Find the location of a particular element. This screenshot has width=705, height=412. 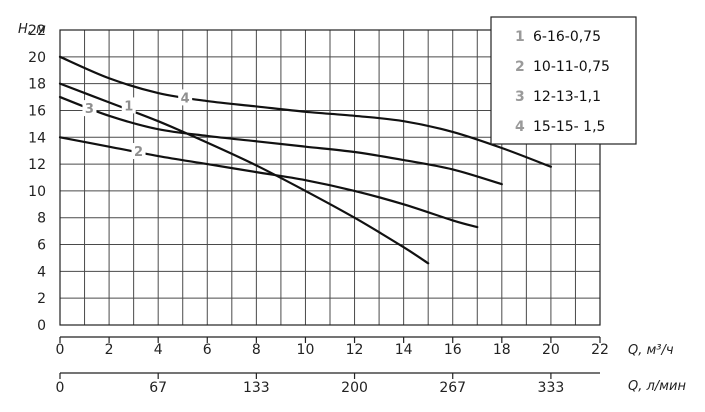

y-tick-label: 14 is located at coordinates (37, 138).